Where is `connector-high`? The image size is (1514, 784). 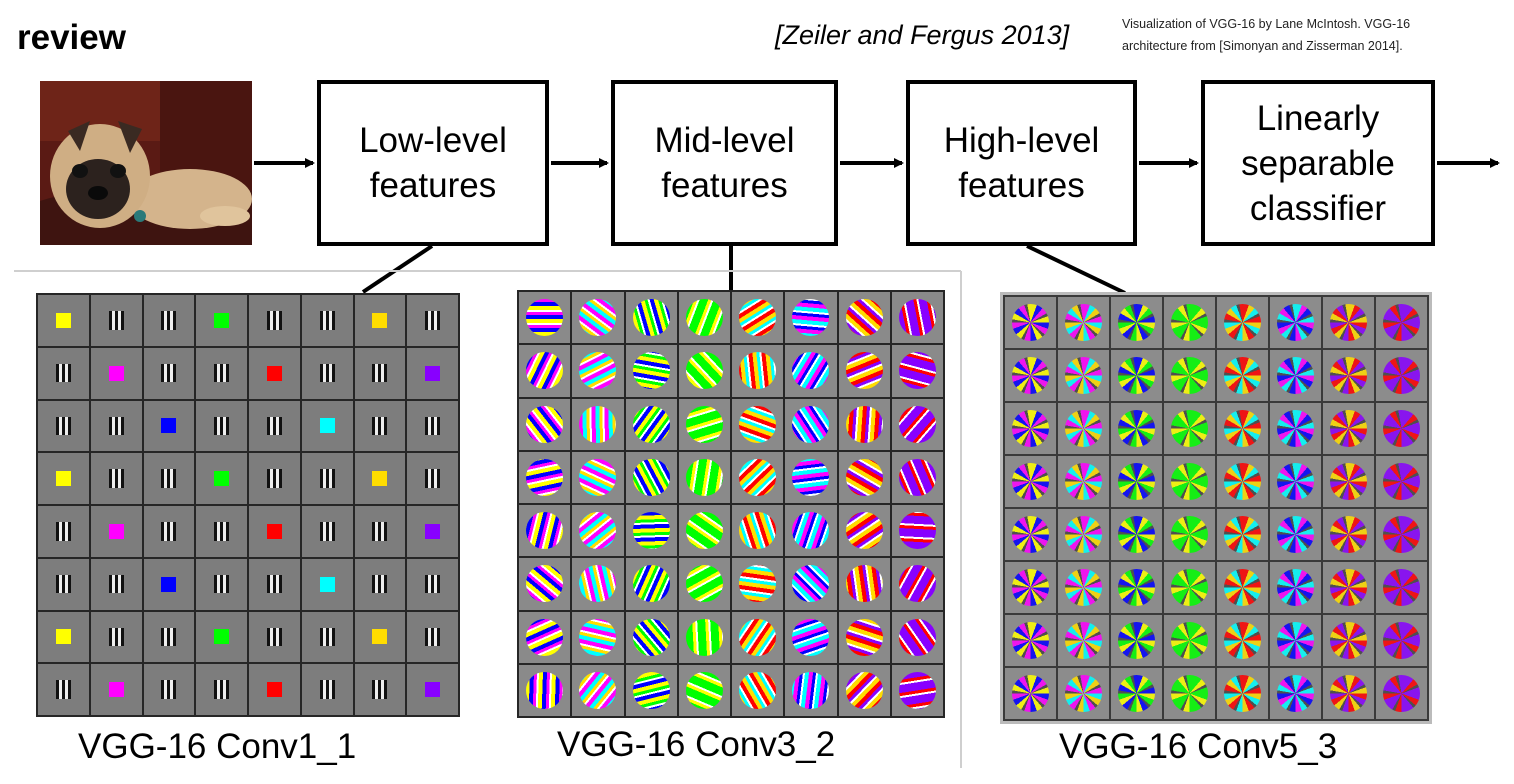 connector-high is located at coordinates (1076, 269).